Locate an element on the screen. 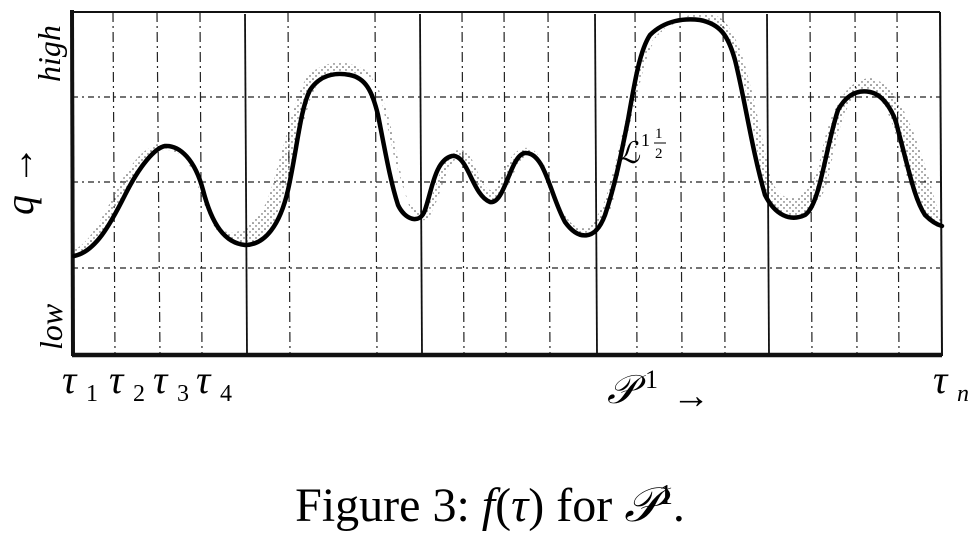 The height and width of the screenshot is (544, 980). caption-for: for is located at coordinates (584, 505).